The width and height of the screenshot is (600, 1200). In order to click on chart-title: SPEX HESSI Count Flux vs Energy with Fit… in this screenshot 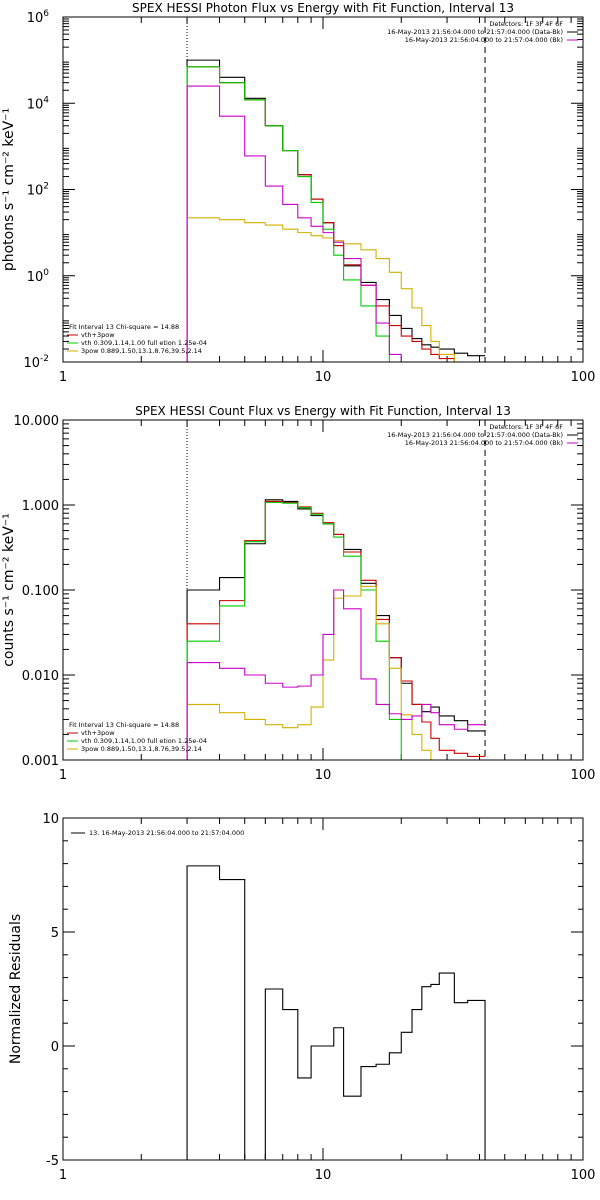, I will do `click(323, 411)`.